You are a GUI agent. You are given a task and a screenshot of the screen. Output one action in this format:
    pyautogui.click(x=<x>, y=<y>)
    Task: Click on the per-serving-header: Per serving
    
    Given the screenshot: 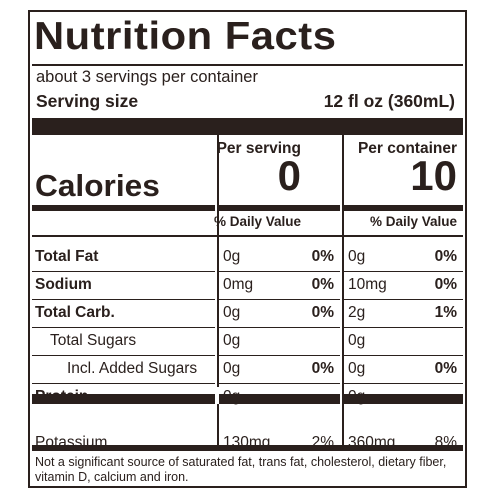 What is the action you would take?
    pyautogui.click(x=258, y=148)
    